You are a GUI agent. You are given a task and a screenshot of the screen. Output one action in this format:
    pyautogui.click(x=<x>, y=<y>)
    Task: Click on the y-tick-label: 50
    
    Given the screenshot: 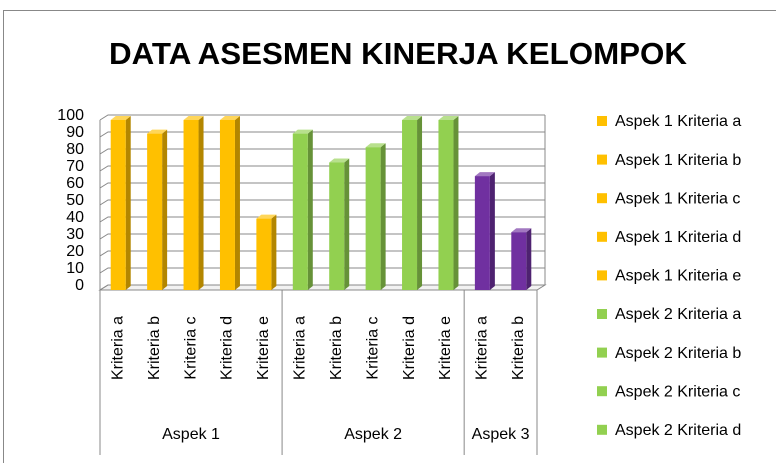 What is the action you would take?
    pyautogui.click(x=75, y=200)
    